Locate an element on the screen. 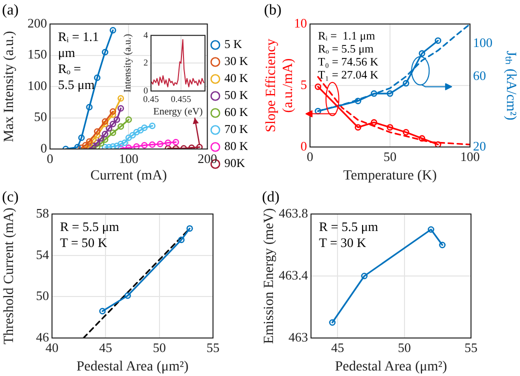 Image resolution: width=520 pixels, height=376 pixels. y-axis-title: Emission Energy (meV) is located at coordinates (270, 276).